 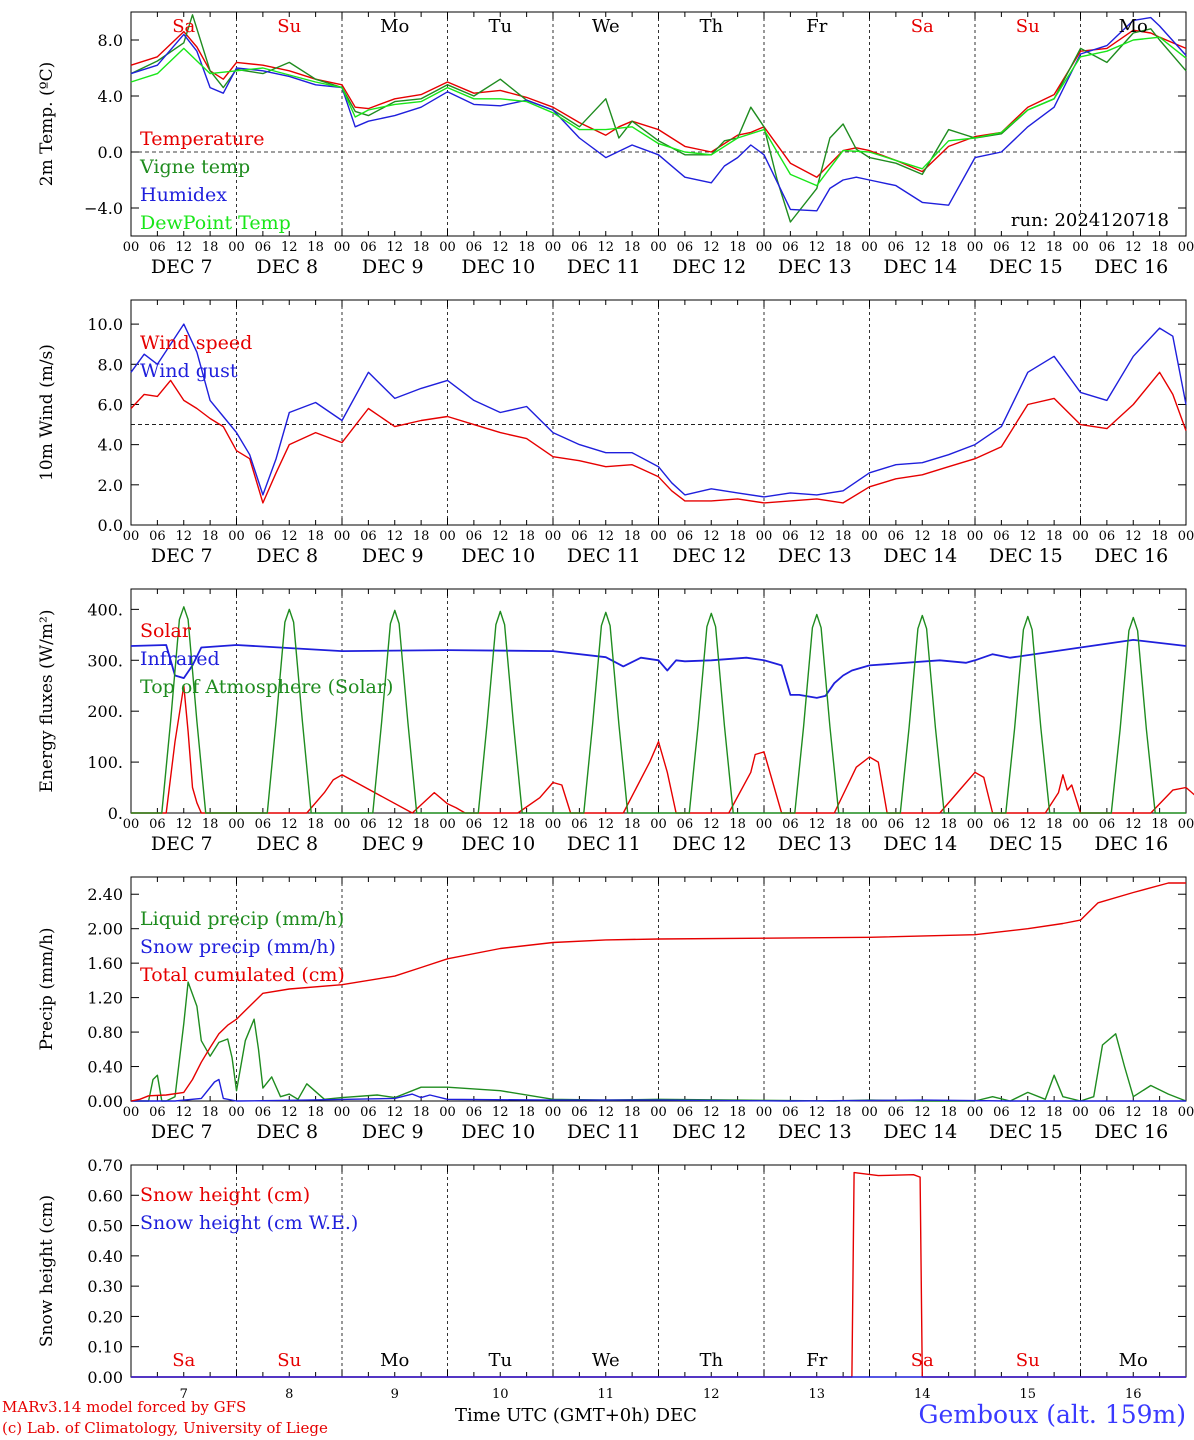 I want to click on day-number-label: 10, so click(x=500, y=1394).